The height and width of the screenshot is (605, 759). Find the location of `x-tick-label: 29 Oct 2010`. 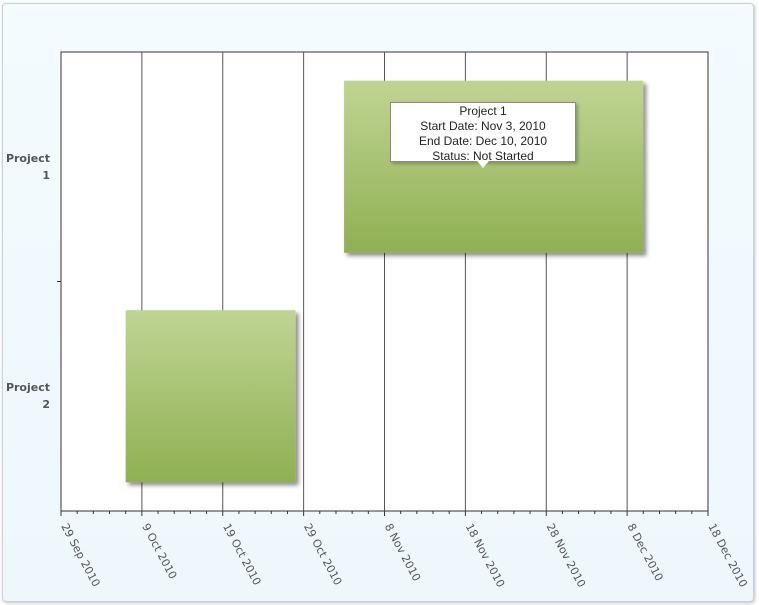

x-tick-label: 29 Oct 2010 is located at coordinates (322, 554).